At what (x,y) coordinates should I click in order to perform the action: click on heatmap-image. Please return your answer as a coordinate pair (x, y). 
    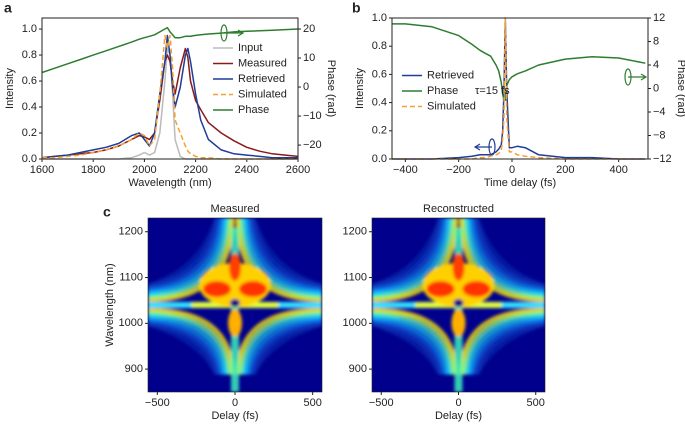
    Looking at the image, I should click on (458, 305).